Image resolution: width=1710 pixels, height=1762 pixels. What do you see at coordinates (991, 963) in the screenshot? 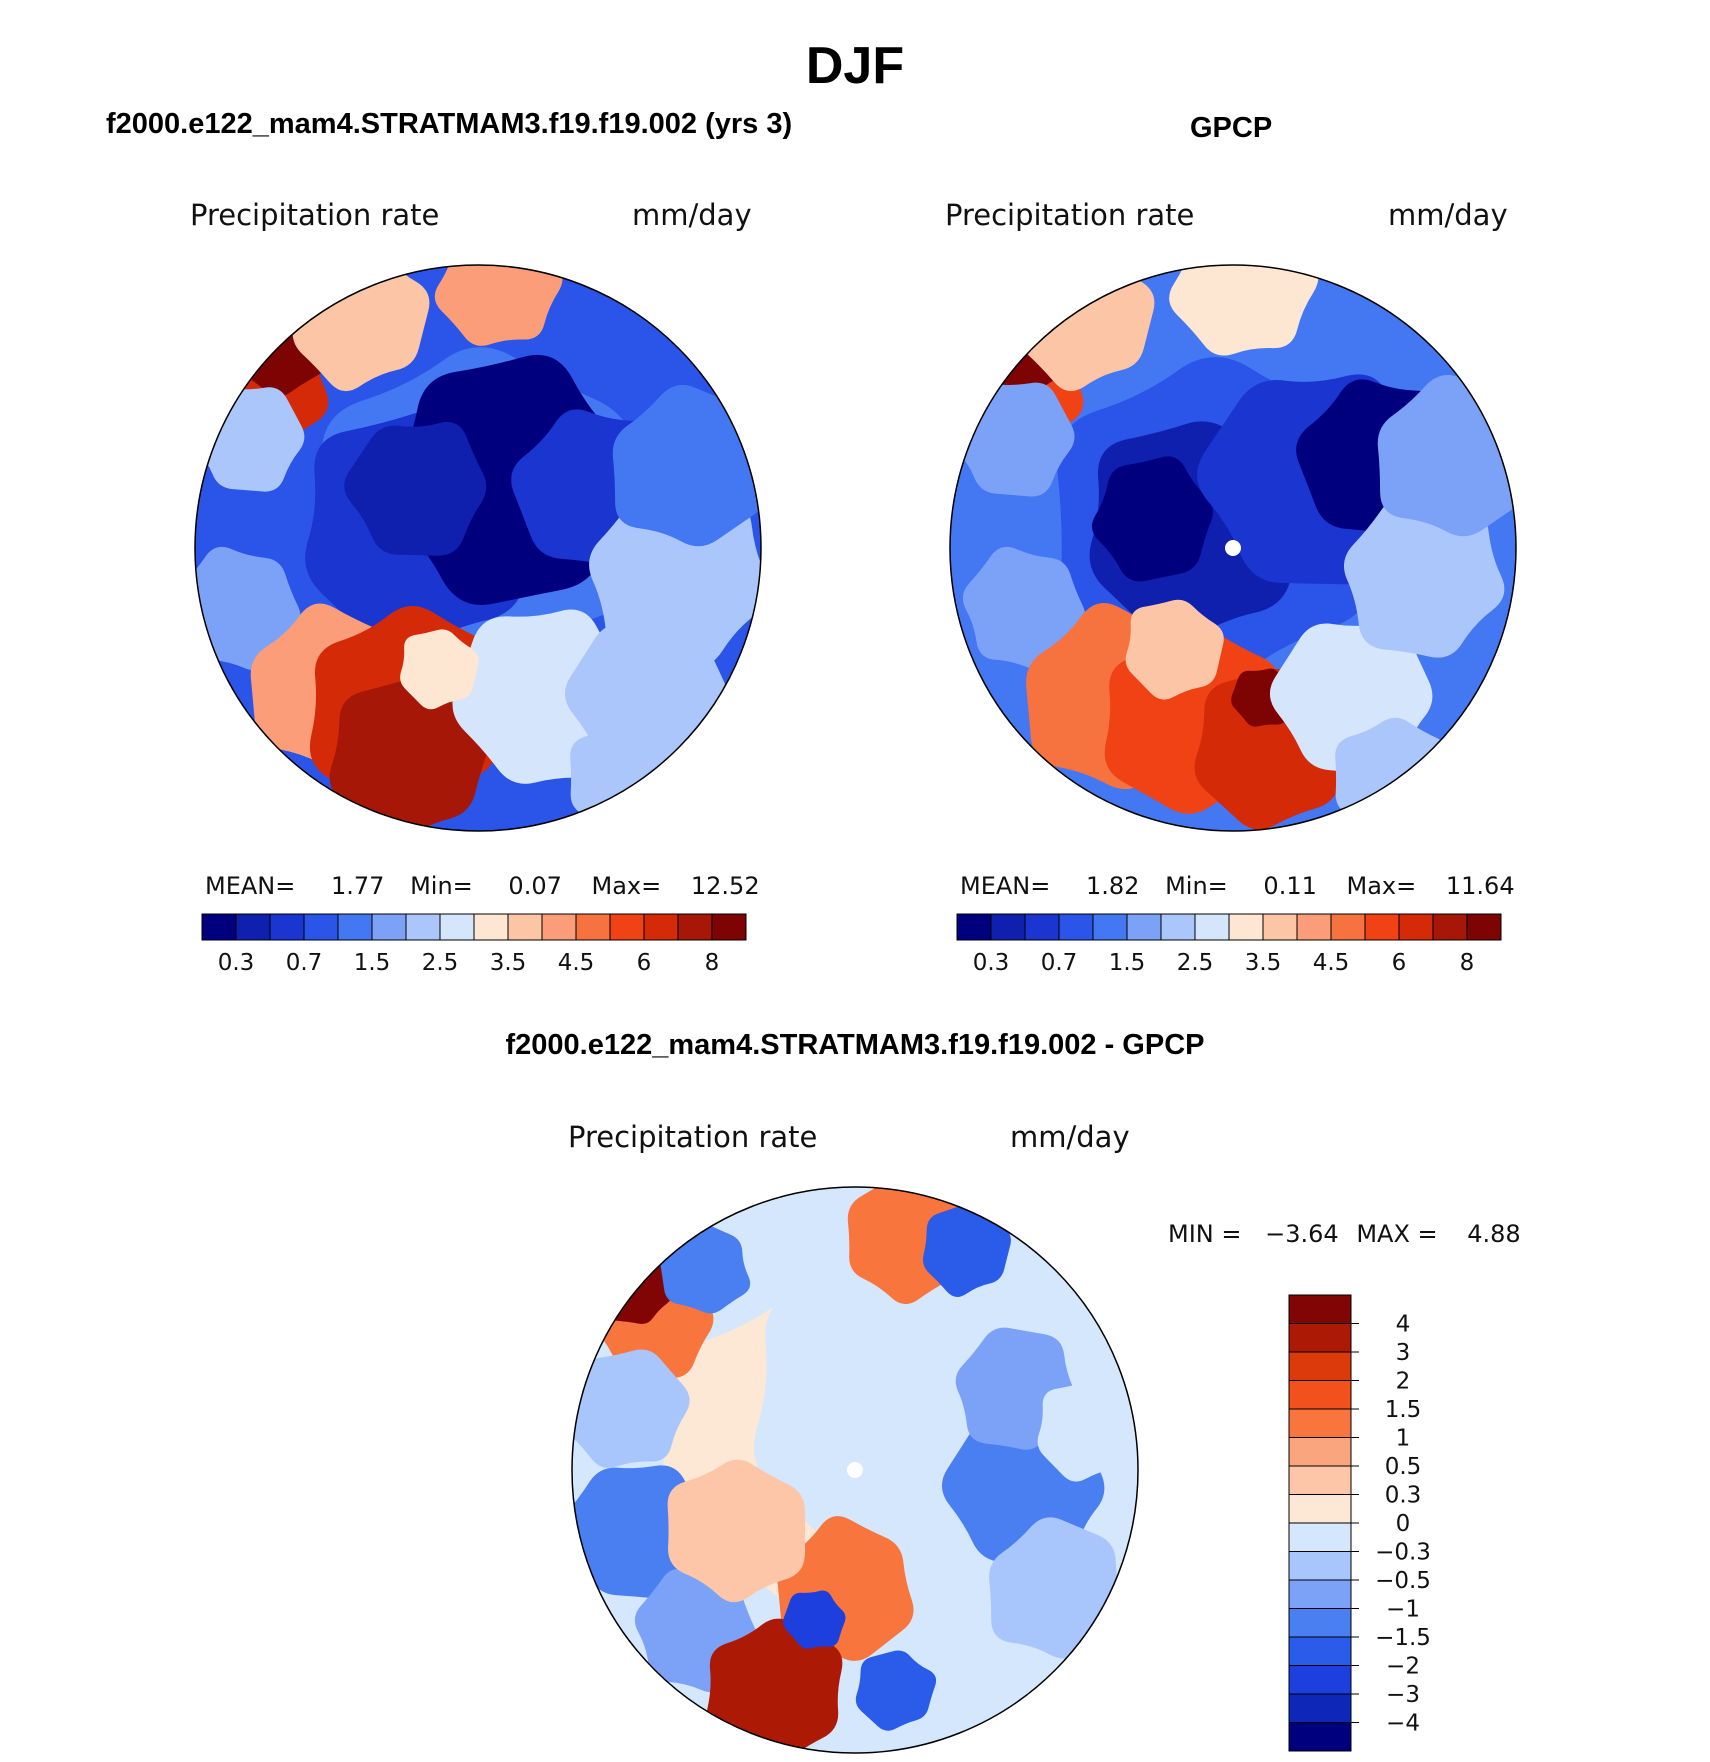
I see `obs-colorbar-tick-label: 0.3` at bounding box center [991, 963].